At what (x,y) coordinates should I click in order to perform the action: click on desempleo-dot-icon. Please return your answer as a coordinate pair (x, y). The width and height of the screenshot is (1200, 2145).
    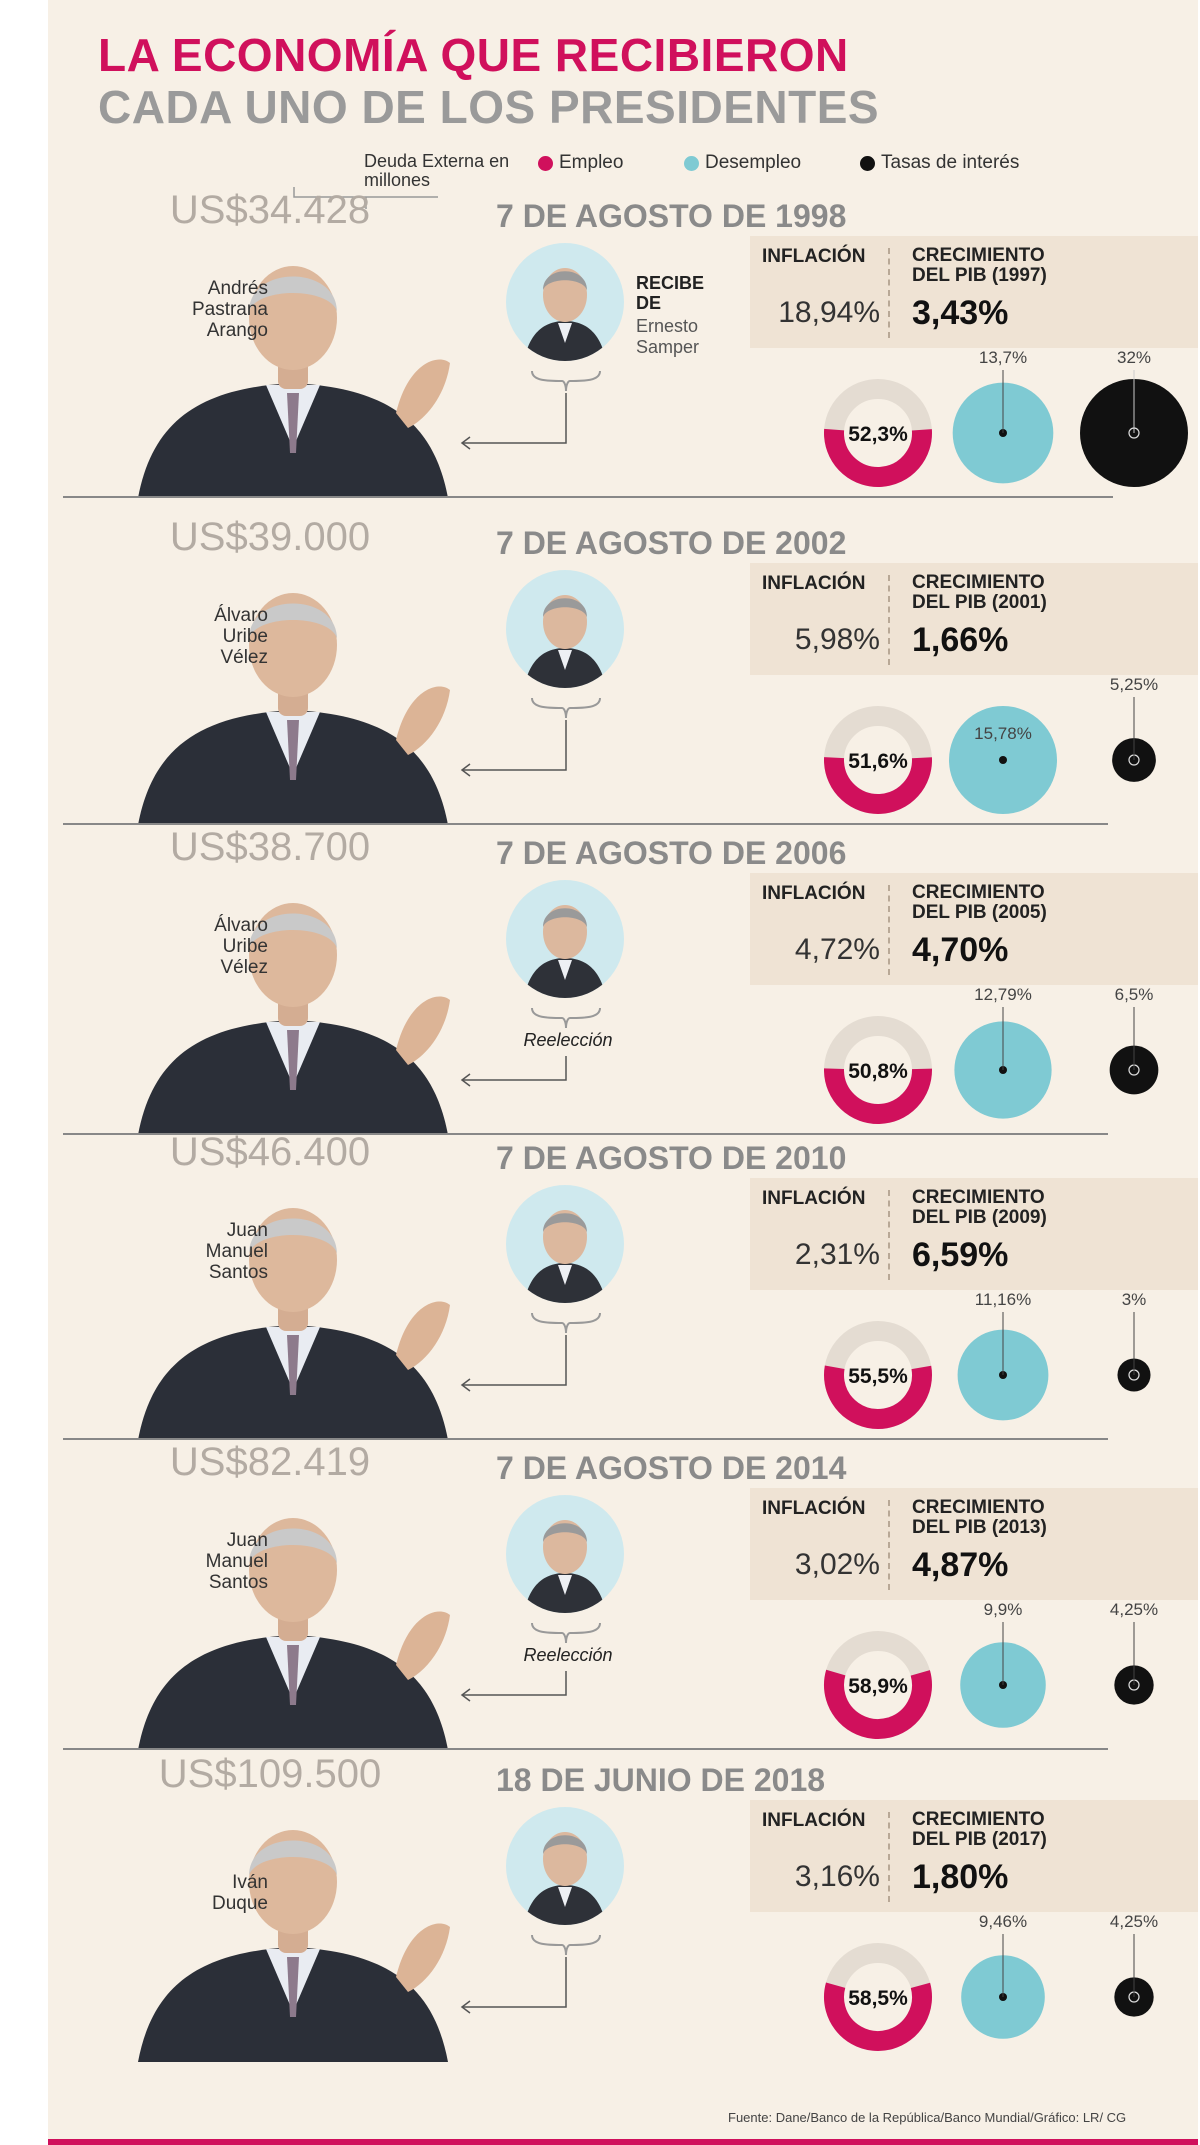
    Looking at the image, I should click on (691, 163).